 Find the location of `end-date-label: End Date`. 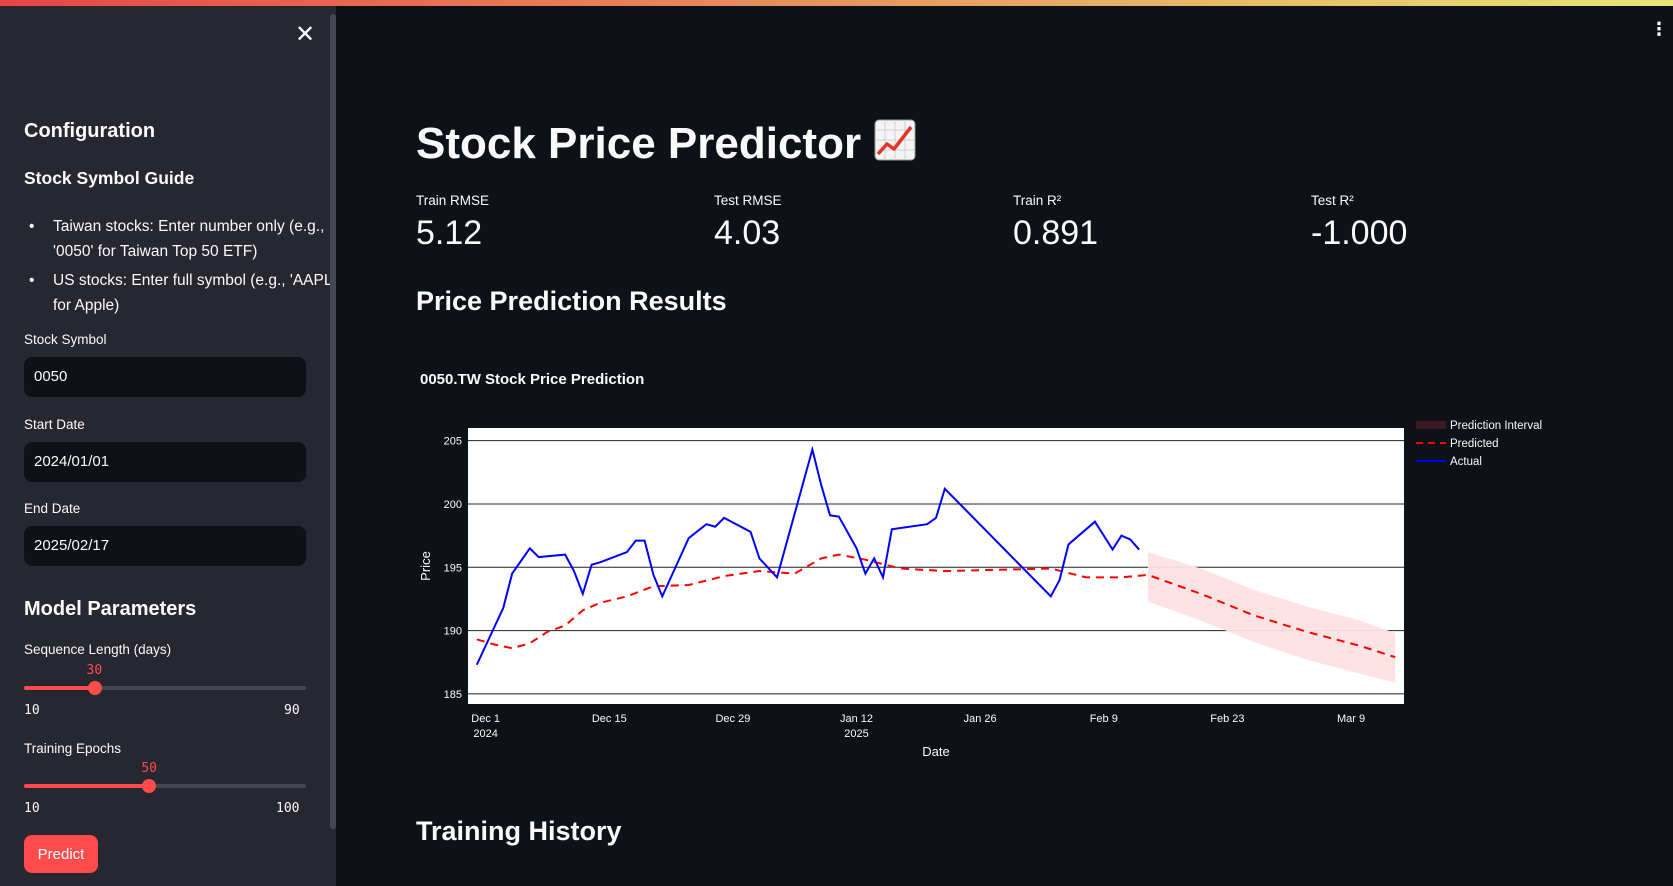

end-date-label: End Date is located at coordinates (52, 508).